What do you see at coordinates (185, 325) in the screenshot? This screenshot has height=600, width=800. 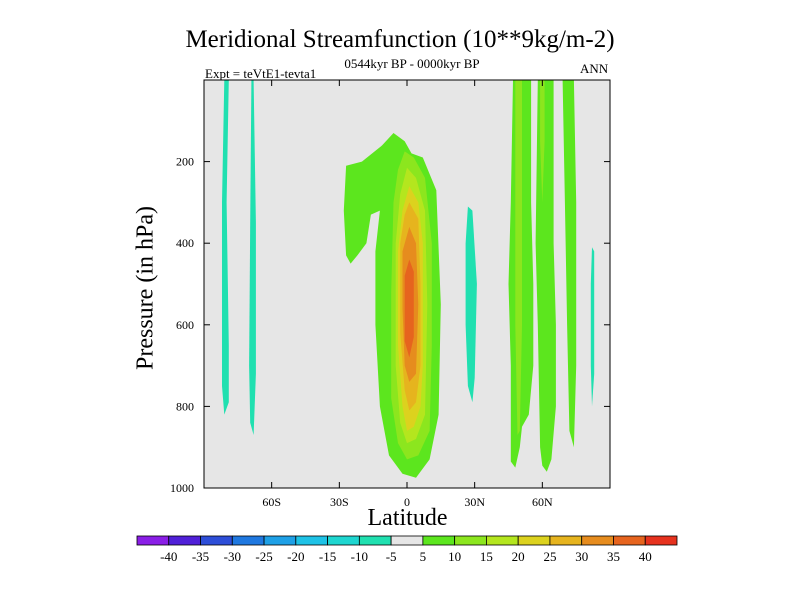 I see `y-tick-label: 600` at bounding box center [185, 325].